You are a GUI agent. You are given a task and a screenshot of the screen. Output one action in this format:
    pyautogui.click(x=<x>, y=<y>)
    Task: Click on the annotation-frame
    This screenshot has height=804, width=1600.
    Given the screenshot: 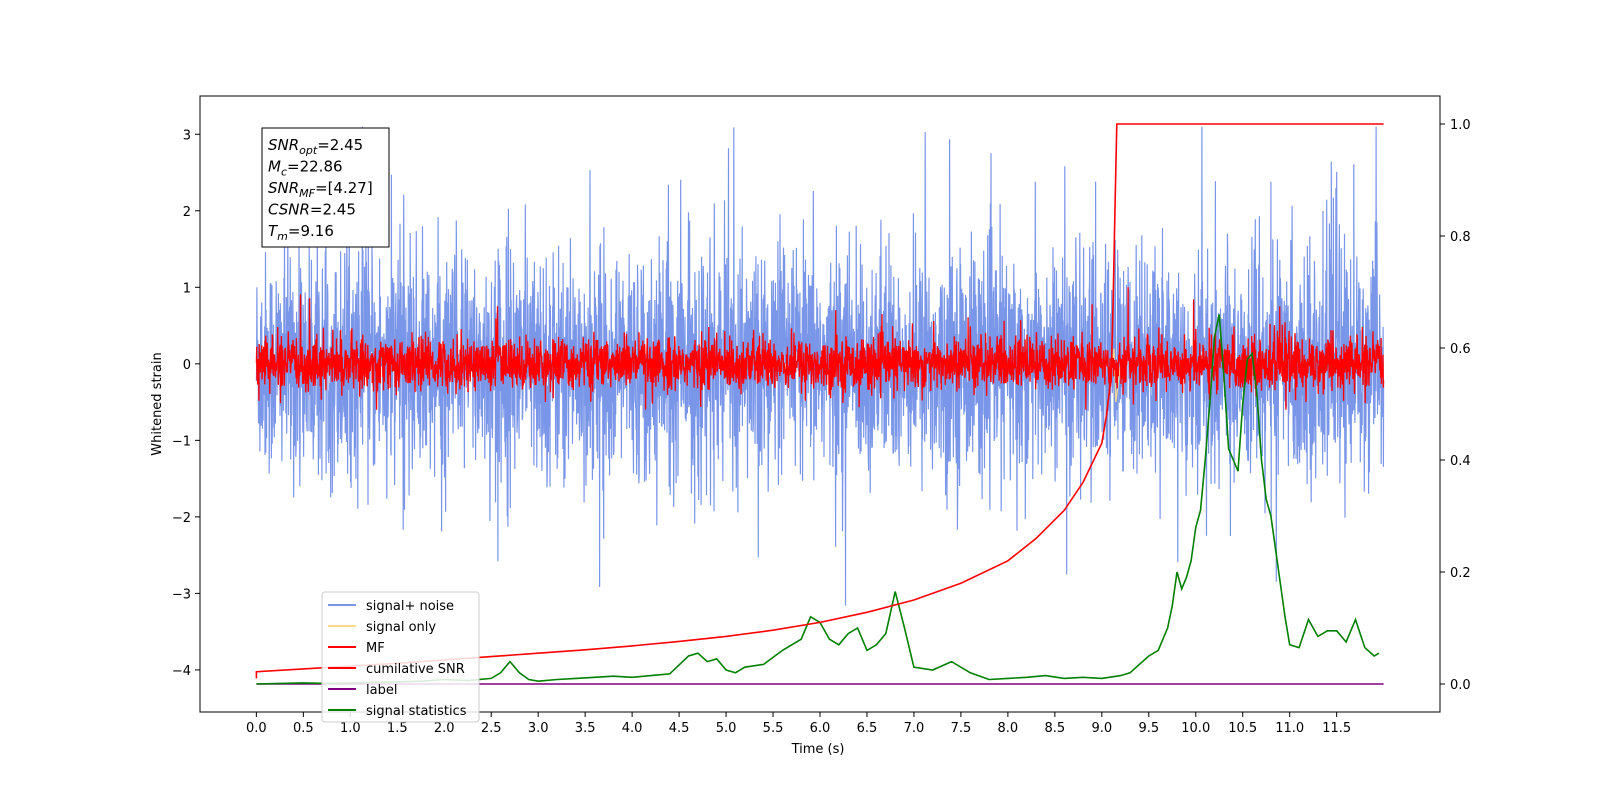 What is the action you would take?
    pyautogui.click(x=325, y=187)
    